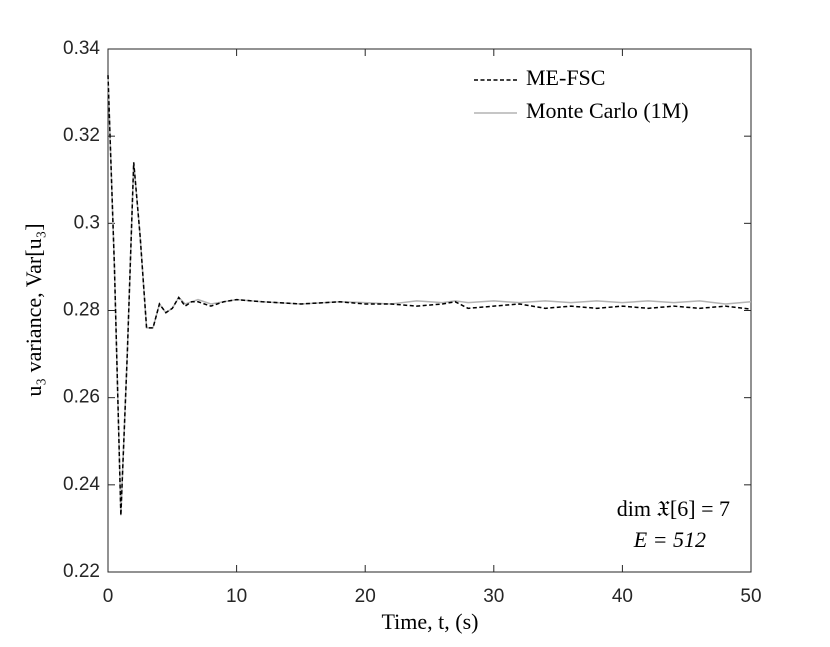  What do you see at coordinates (81, 310) in the screenshot?
I see `y-tick-label: 0.28` at bounding box center [81, 310].